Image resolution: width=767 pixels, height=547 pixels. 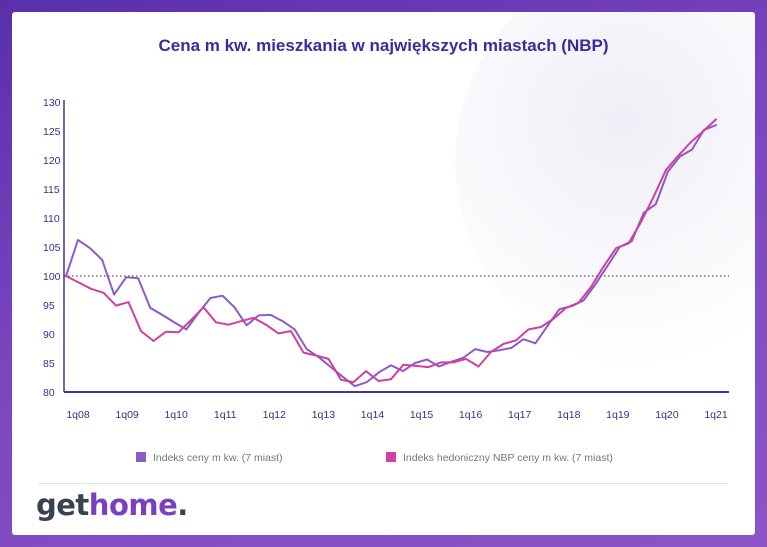 I want to click on y-tick-label: 110, so click(x=51, y=219).